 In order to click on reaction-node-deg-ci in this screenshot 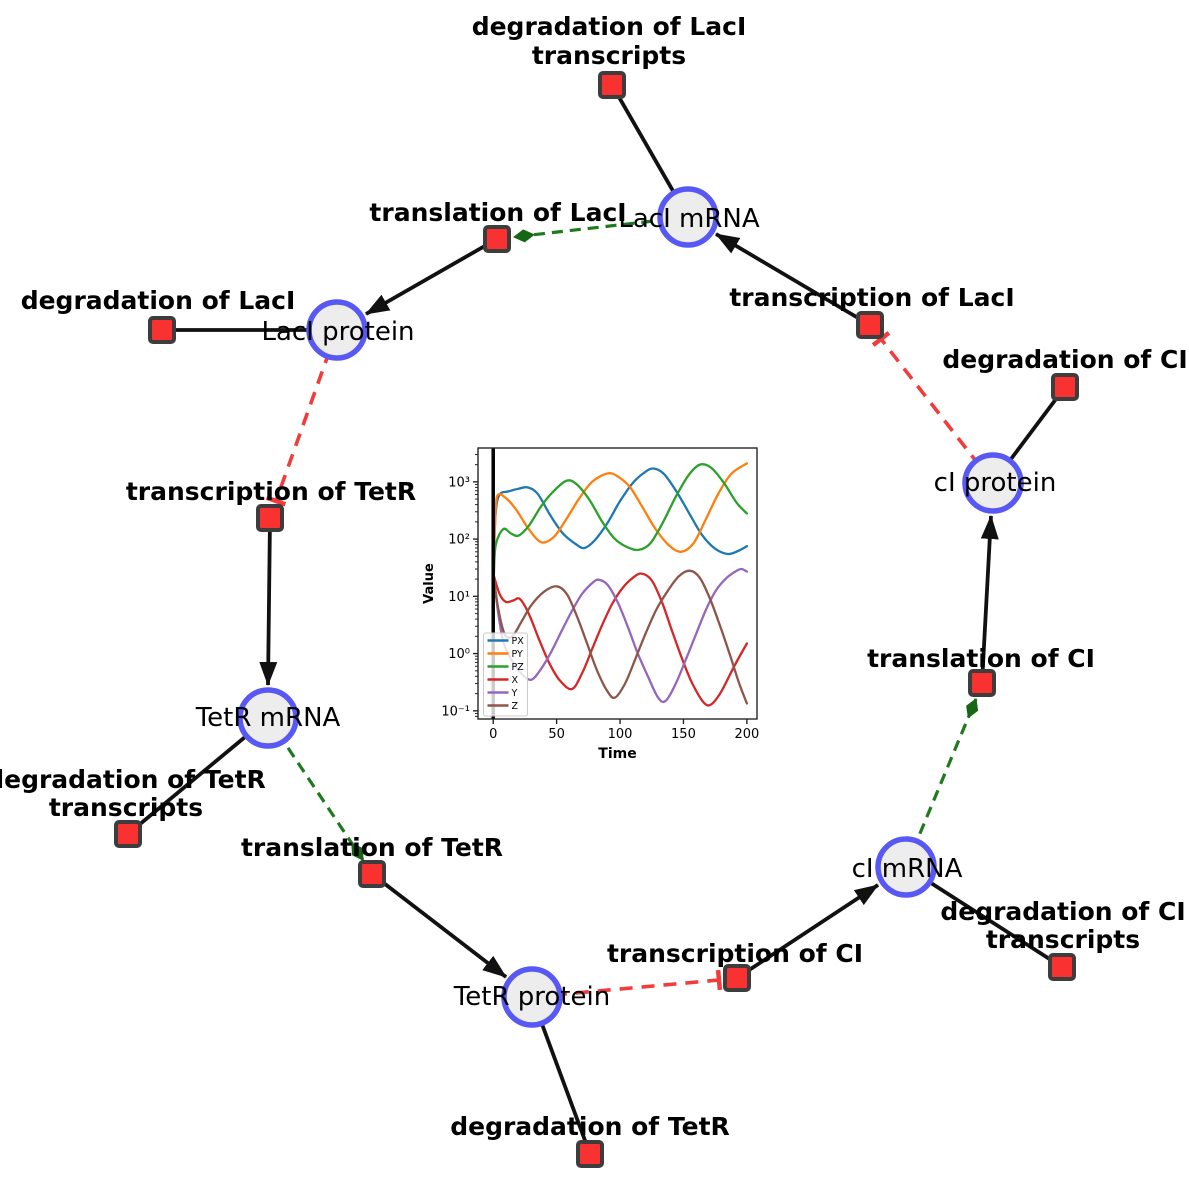, I will do `click(1065, 387)`.